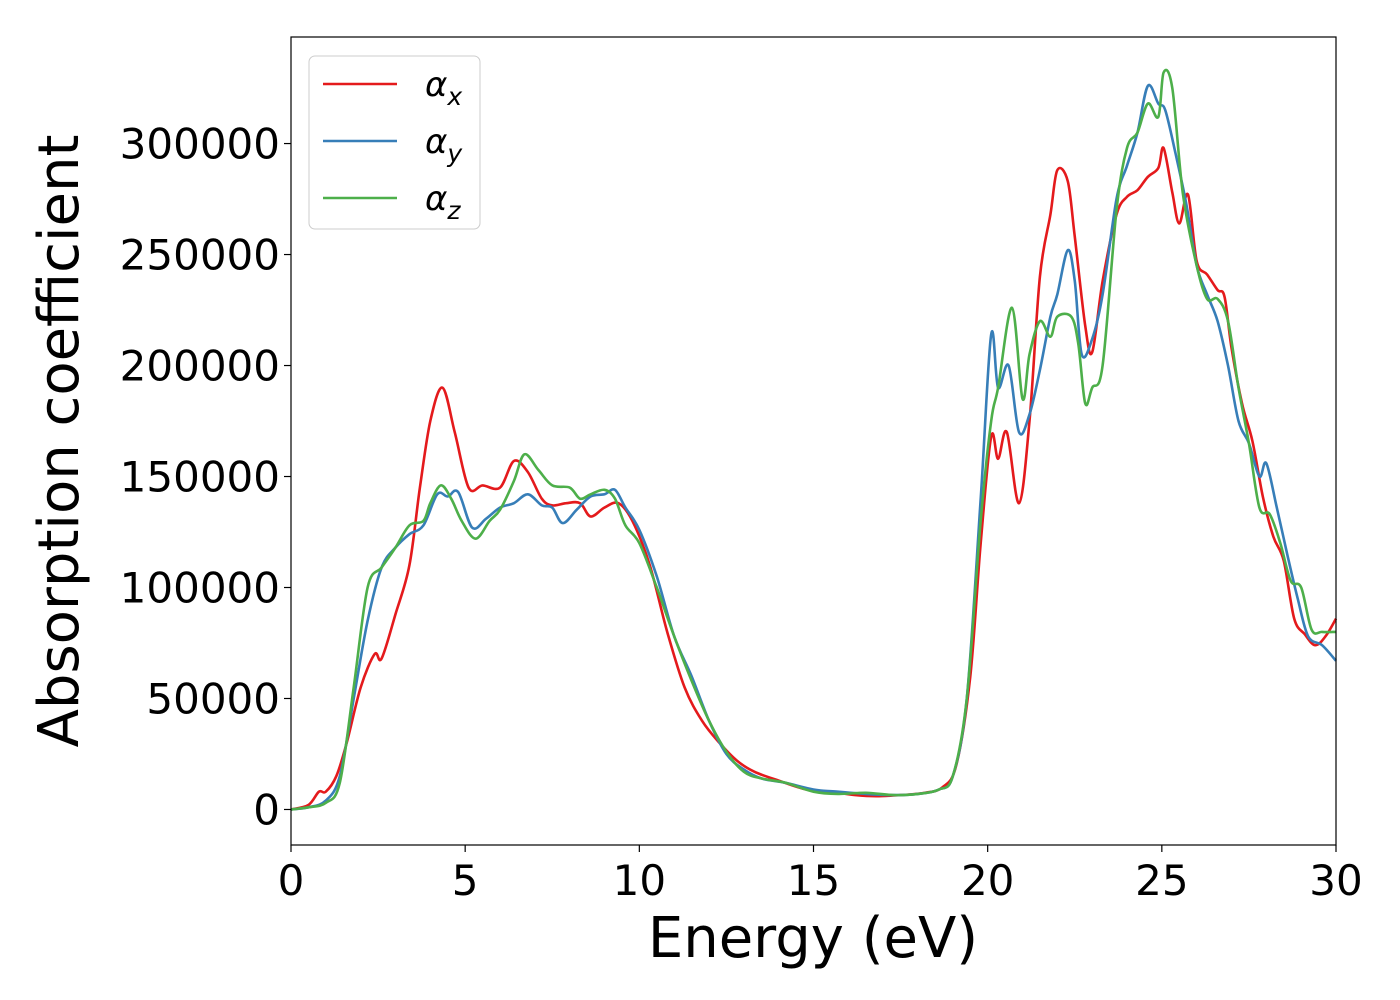 Image resolution: width=1400 pixels, height=1000 pixels. What do you see at coordinates (266, 809) in the screenshot?
I see `y-tick-label: 0` at bounding box center [266, 809].